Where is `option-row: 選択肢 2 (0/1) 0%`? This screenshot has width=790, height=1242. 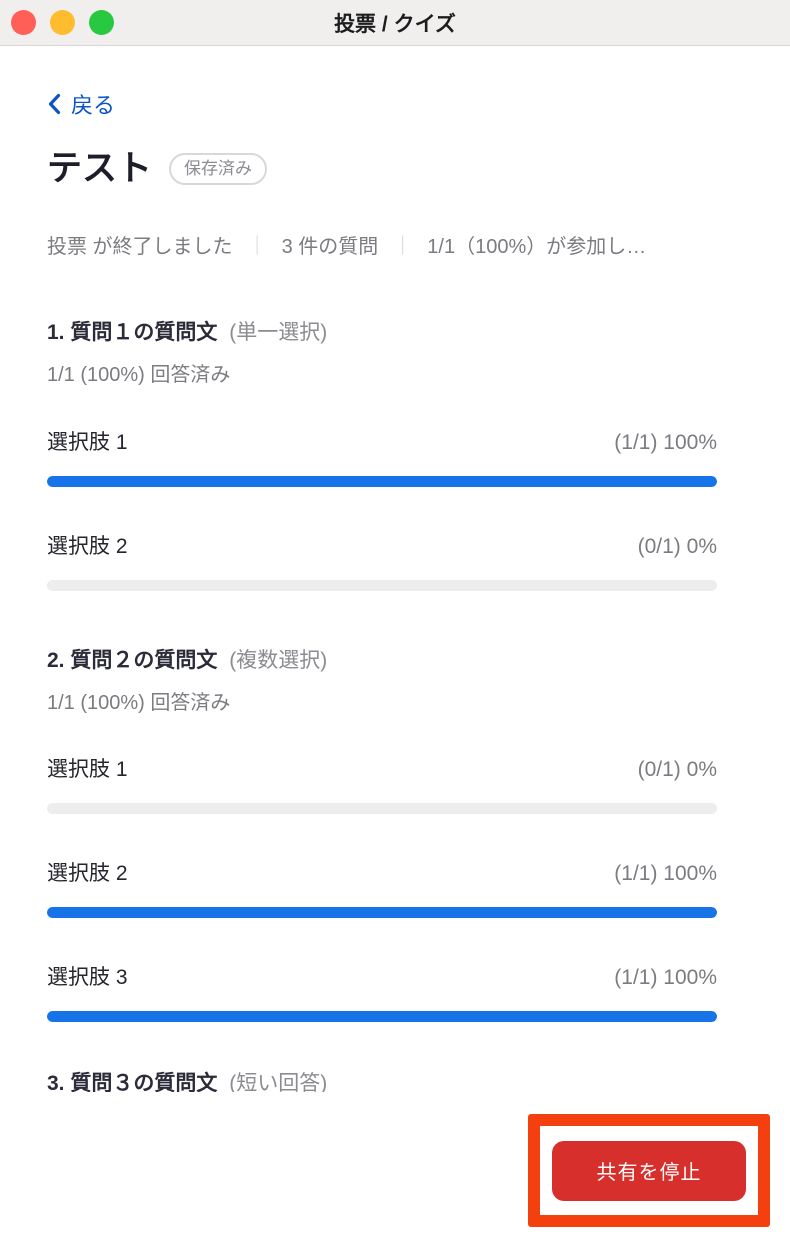 option-row: 選択肢 2 (0/1) 0% is located at coordinates (382, 547).